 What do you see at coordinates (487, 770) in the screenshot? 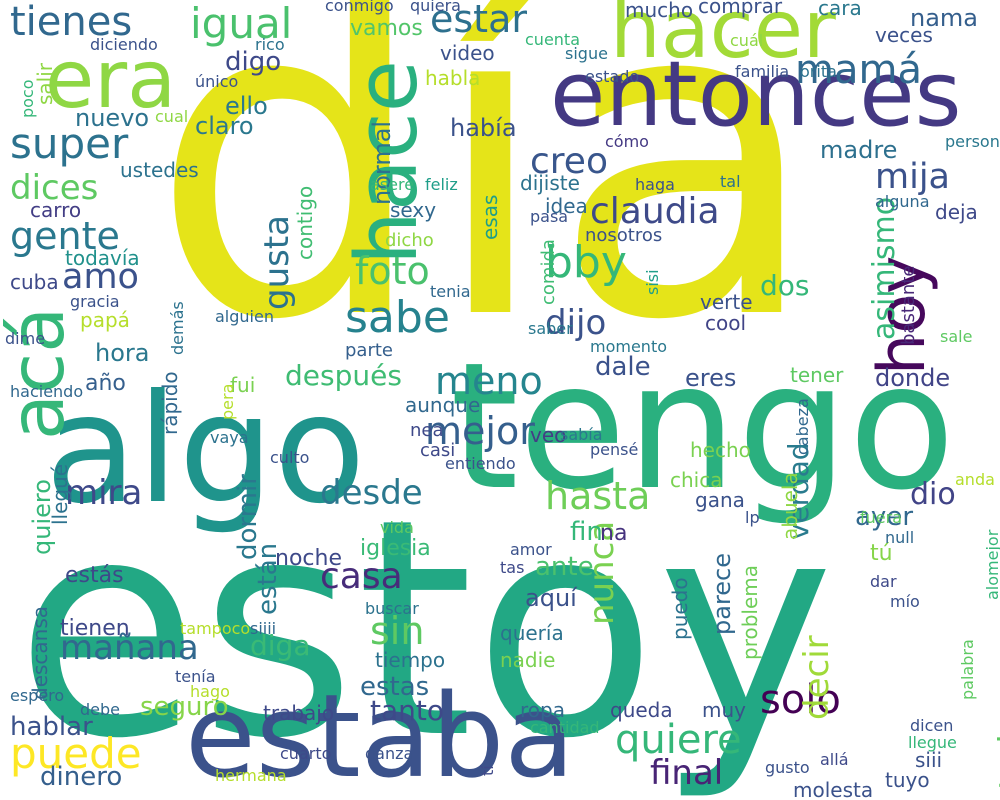
I see `word: tí` at bounding box center [487, 770].